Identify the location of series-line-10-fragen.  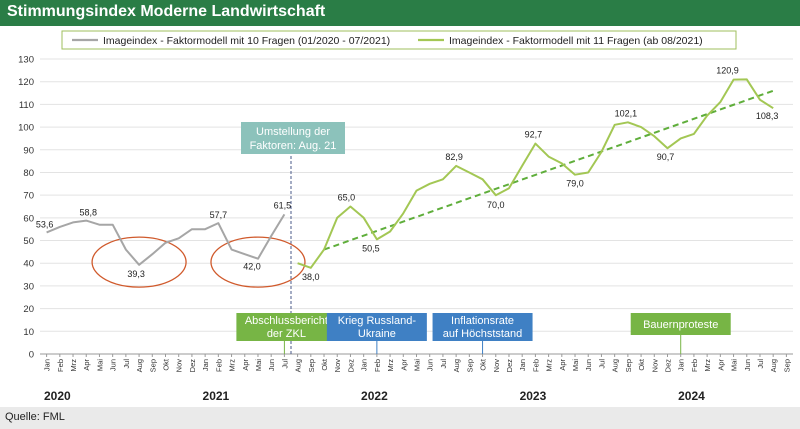
(166, 239).